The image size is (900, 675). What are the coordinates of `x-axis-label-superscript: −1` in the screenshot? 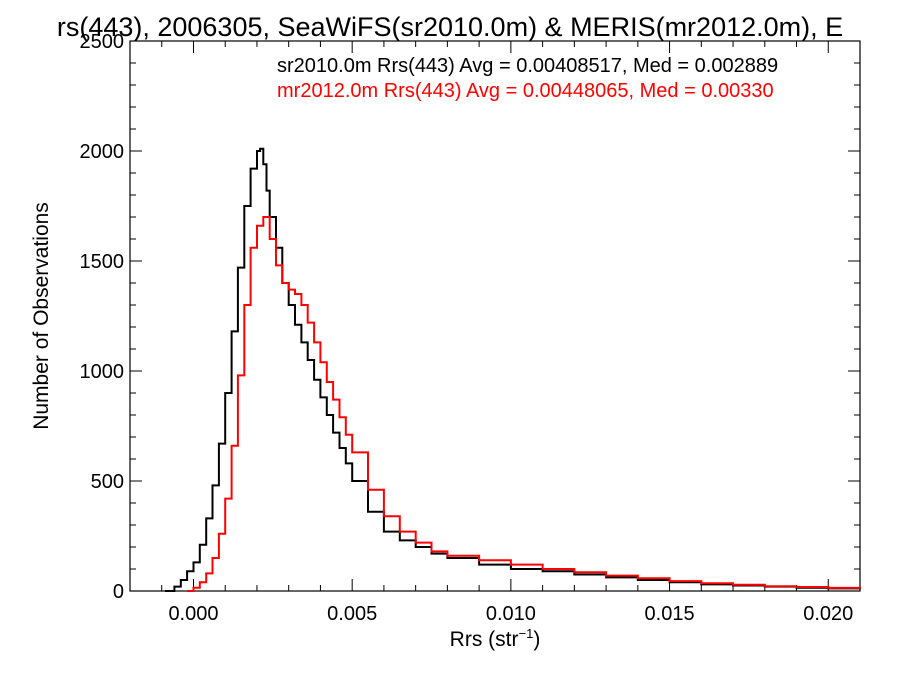 It's located at (526, 633).